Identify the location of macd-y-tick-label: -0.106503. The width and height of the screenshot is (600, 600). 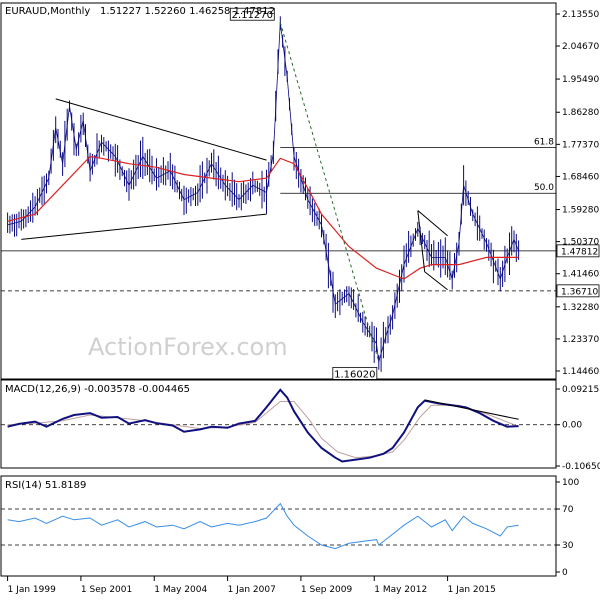
(581, 467).